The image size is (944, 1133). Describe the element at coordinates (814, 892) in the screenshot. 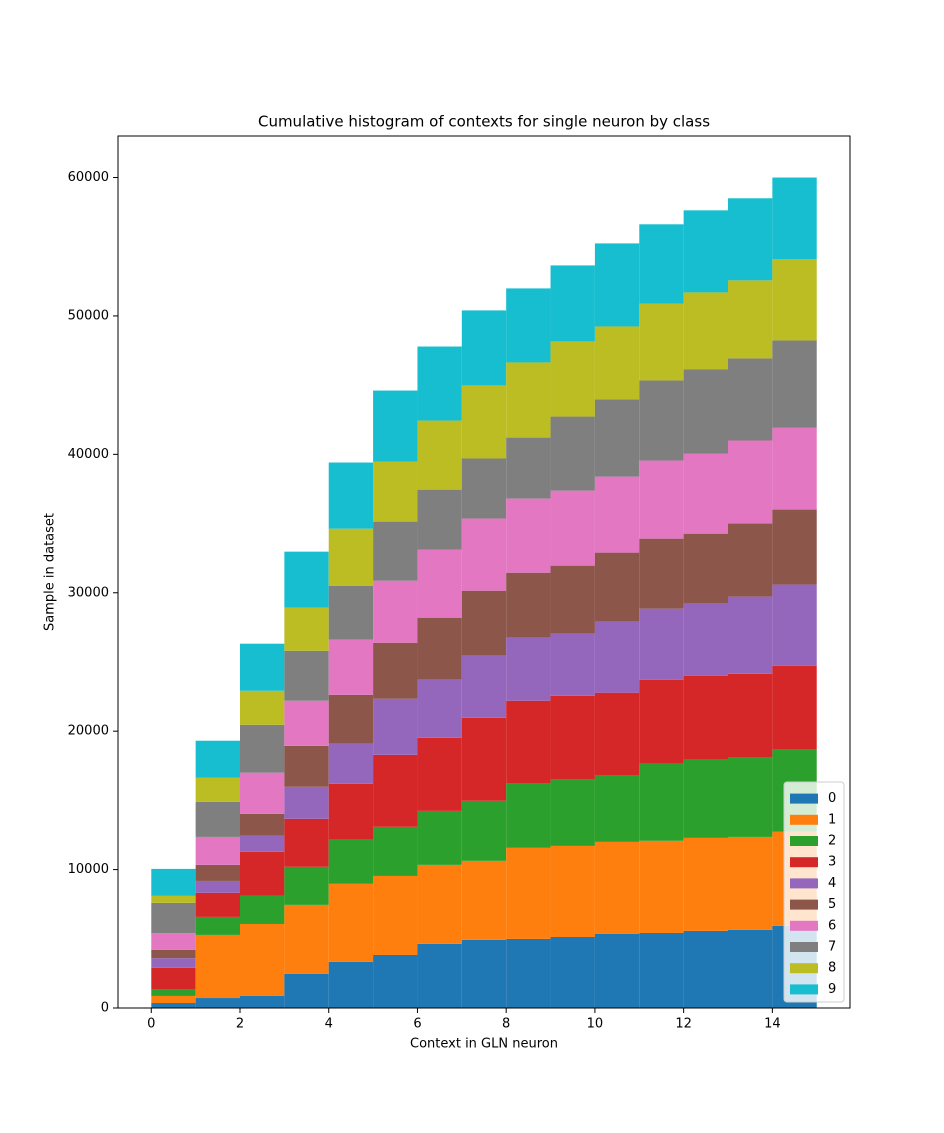

I see `legend: 0 1 2 3 4 5 6 7 8 9` at that location.